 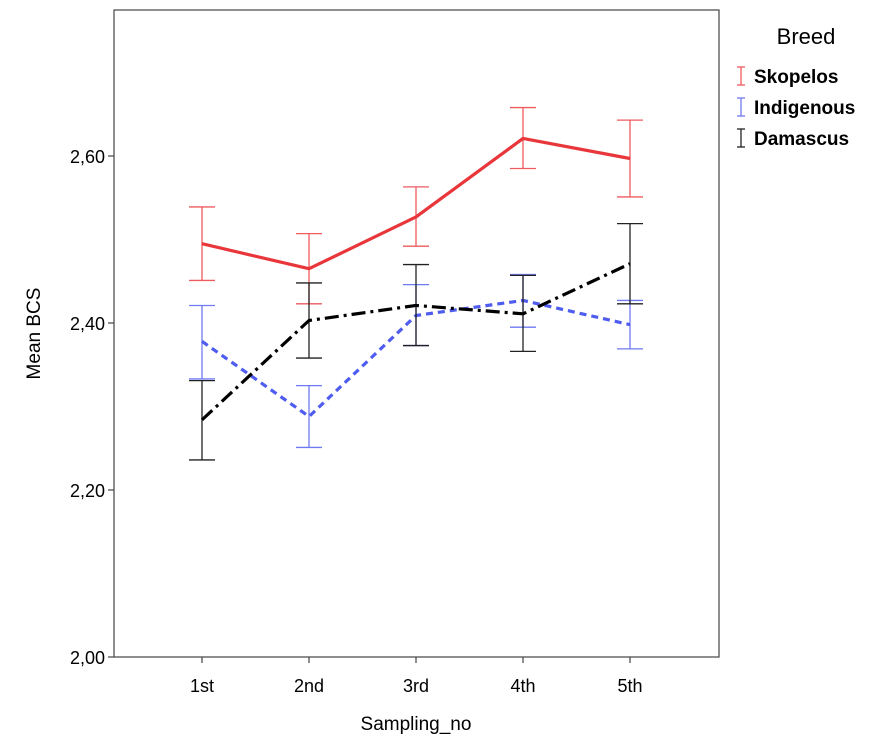 What do you see at coordinates (309, 686) in the screenshot?
I see `x-tick-label: 2nd` at bounding box center [309, 686].